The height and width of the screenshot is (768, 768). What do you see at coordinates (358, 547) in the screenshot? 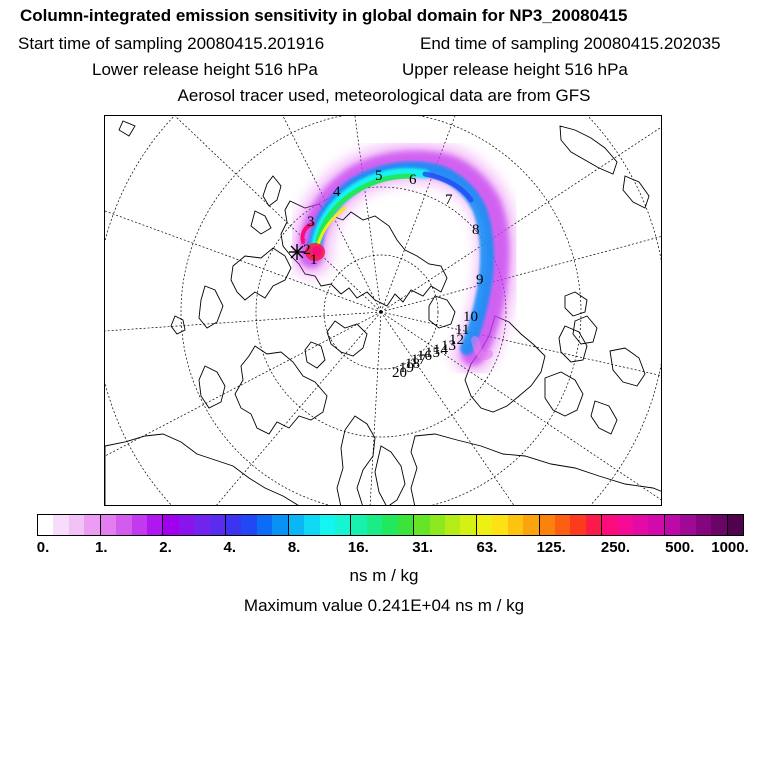
I see `colorbar-tick-label: 16.` at bounding box center [358, 547].